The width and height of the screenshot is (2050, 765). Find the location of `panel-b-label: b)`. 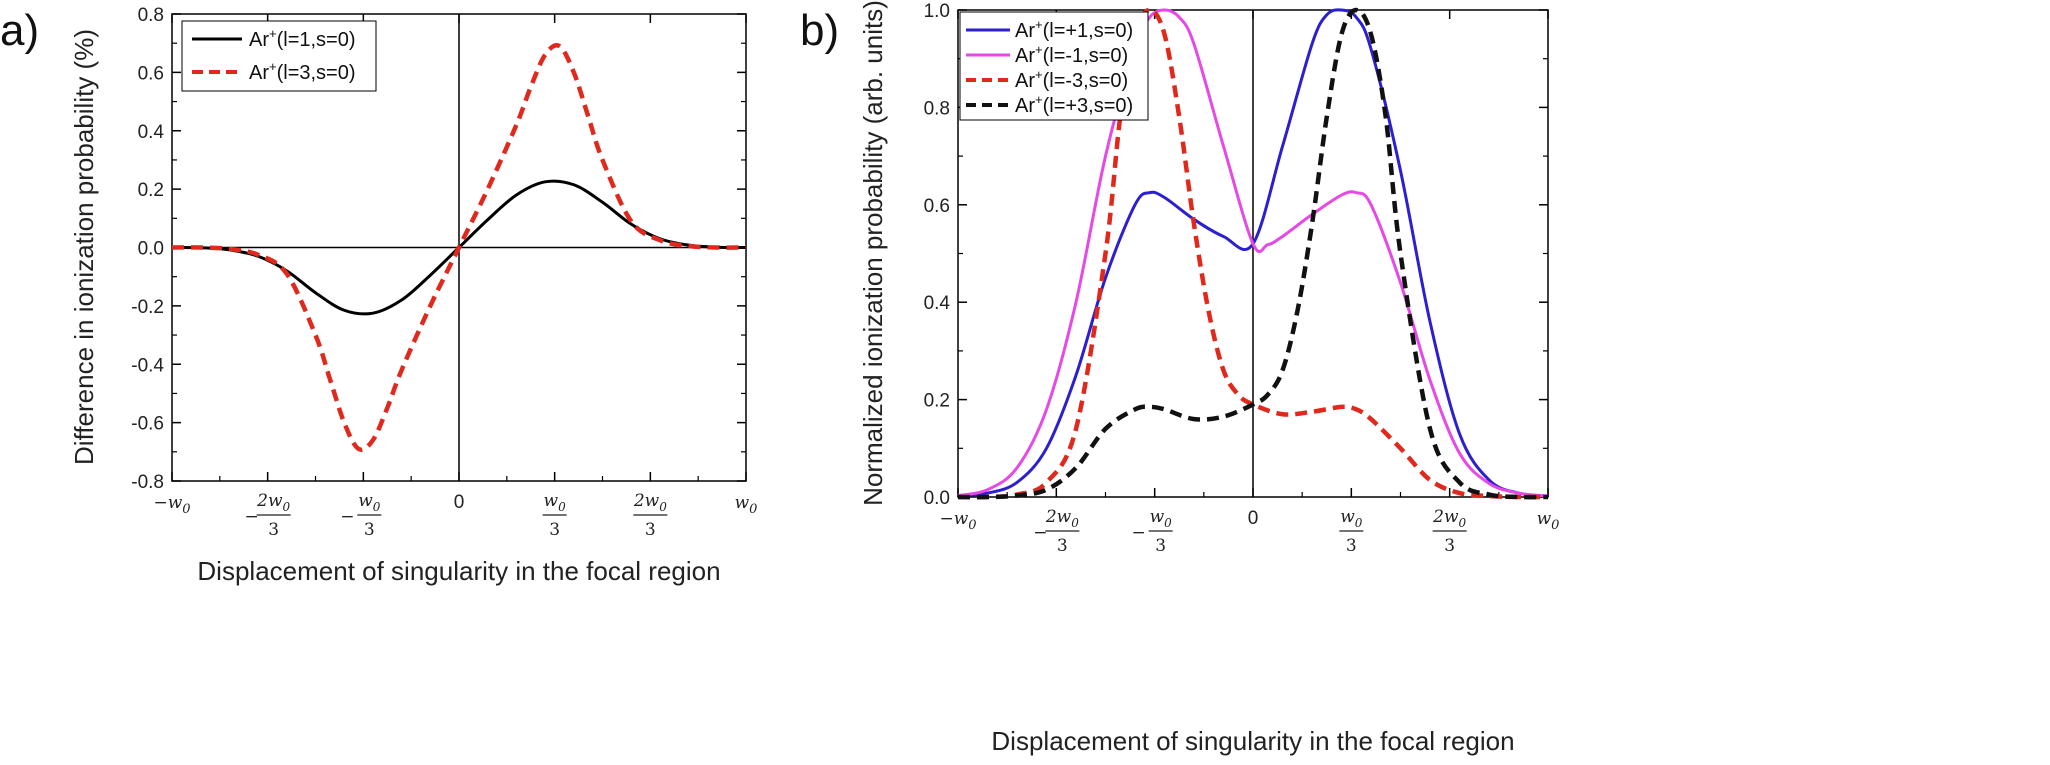

panel-b-label: b) is located at coordinates (819, 30).